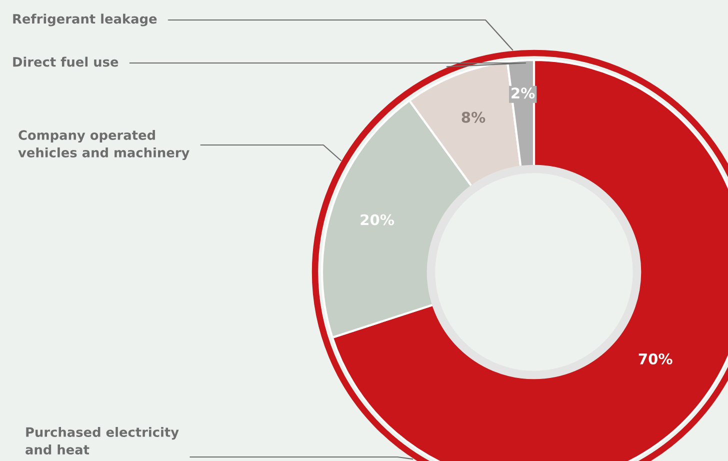 The height and width of the screenshot is (461, 728). What do you see at coordinates (474, 117) in the screenshot?
I see `data-label: 8%` at bounding box center [474, 117].